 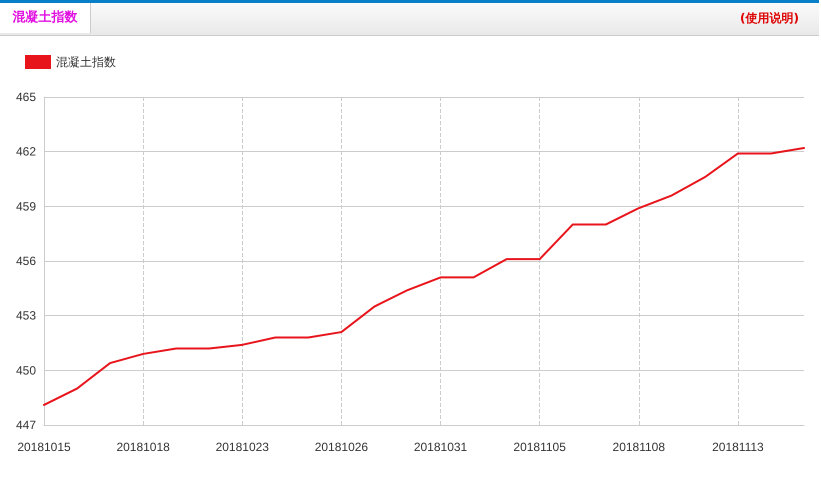 What do you see at coordinates (86, 62) in the screenshot?
I see `legend-label: 混凝土指数` at bounding box center [86, 62].